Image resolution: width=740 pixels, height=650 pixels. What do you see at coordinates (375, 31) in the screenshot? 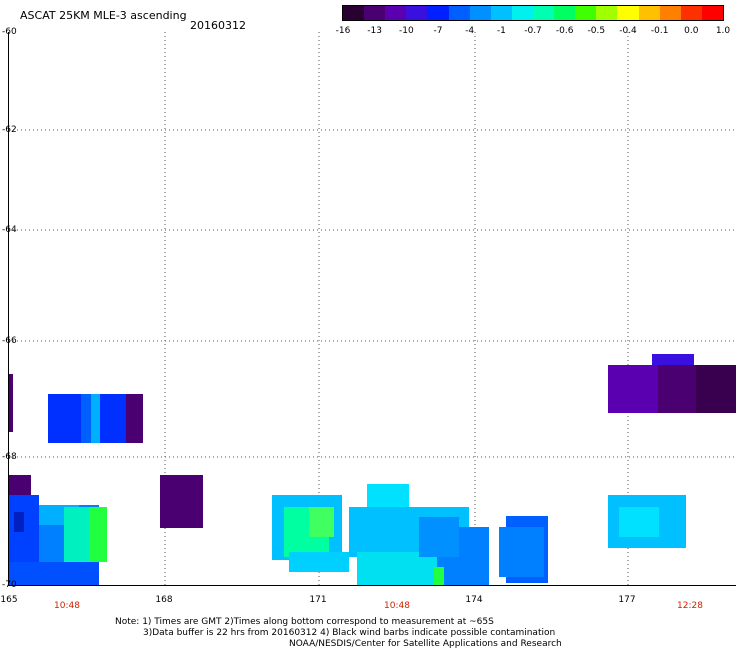
I see `colorbar-tick-label: -13` at bounding box center [375, 31].